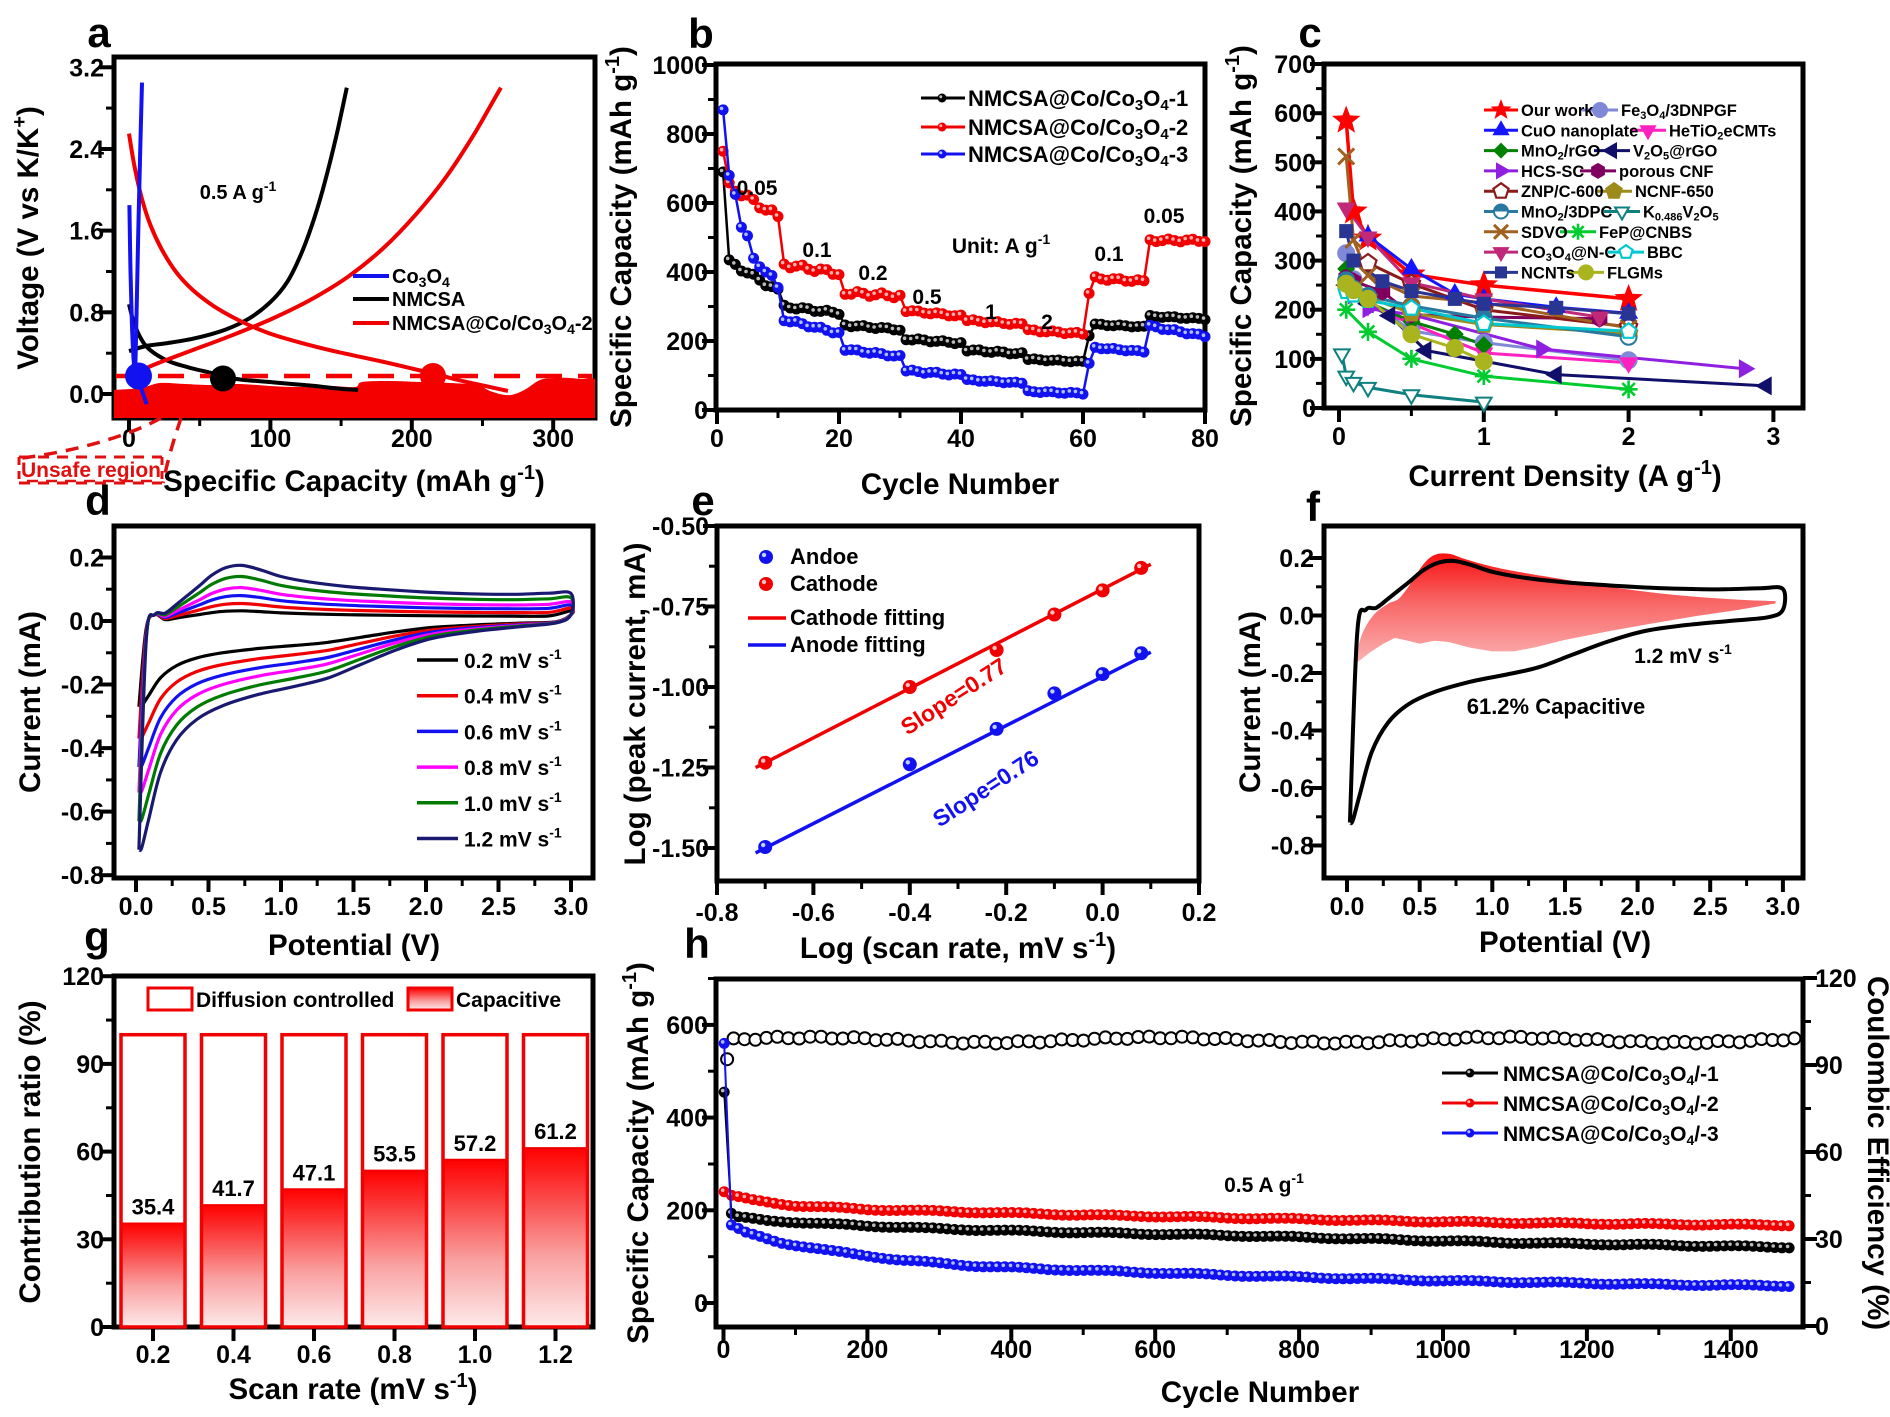 The width and height of the screenshot is (1890, 1417). I want to click on svg-text: 3.0, so click(571, 907).